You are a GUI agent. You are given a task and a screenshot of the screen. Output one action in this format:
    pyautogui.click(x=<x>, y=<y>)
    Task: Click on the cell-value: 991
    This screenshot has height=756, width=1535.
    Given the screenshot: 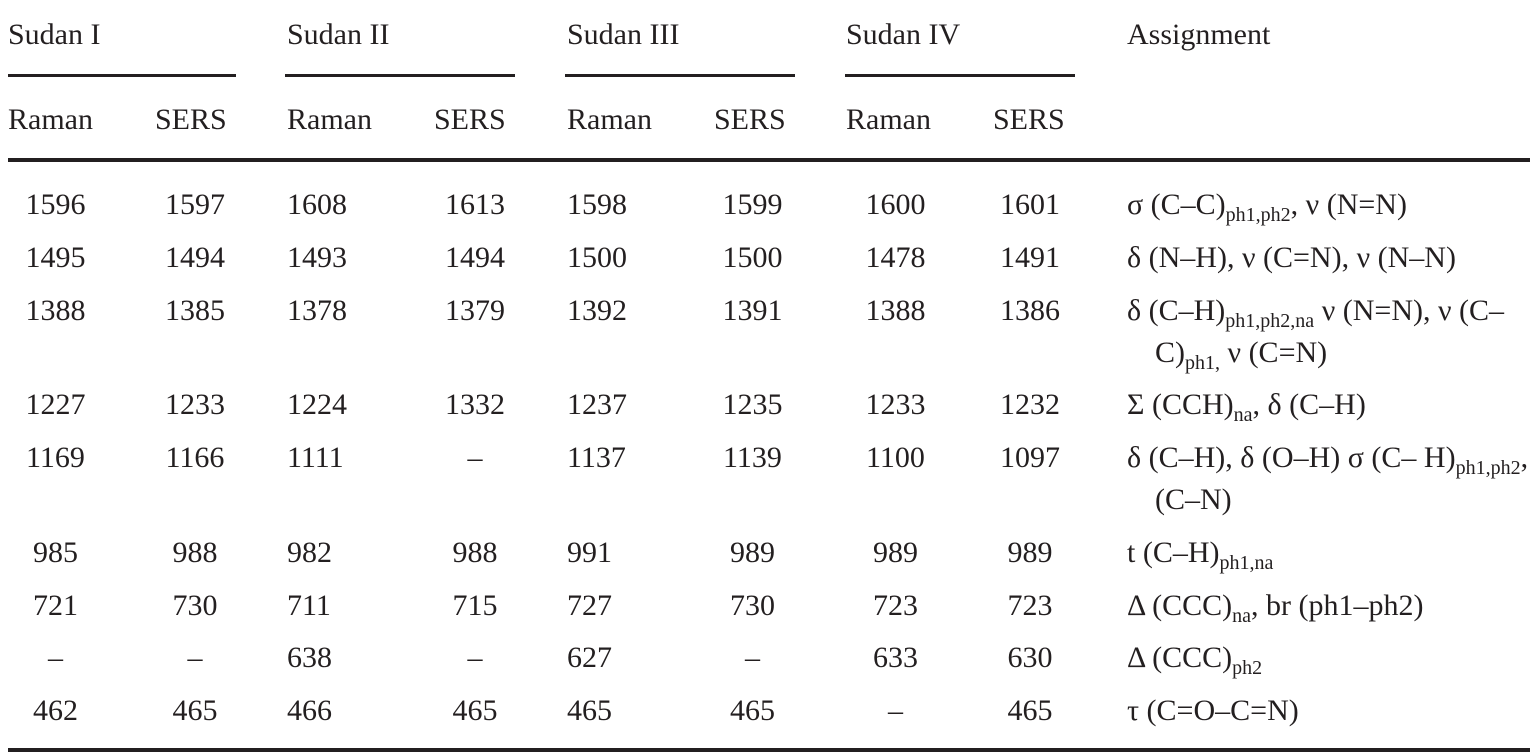 What is the action you would take?
    pyautogui.click(x=589, y=552)
    